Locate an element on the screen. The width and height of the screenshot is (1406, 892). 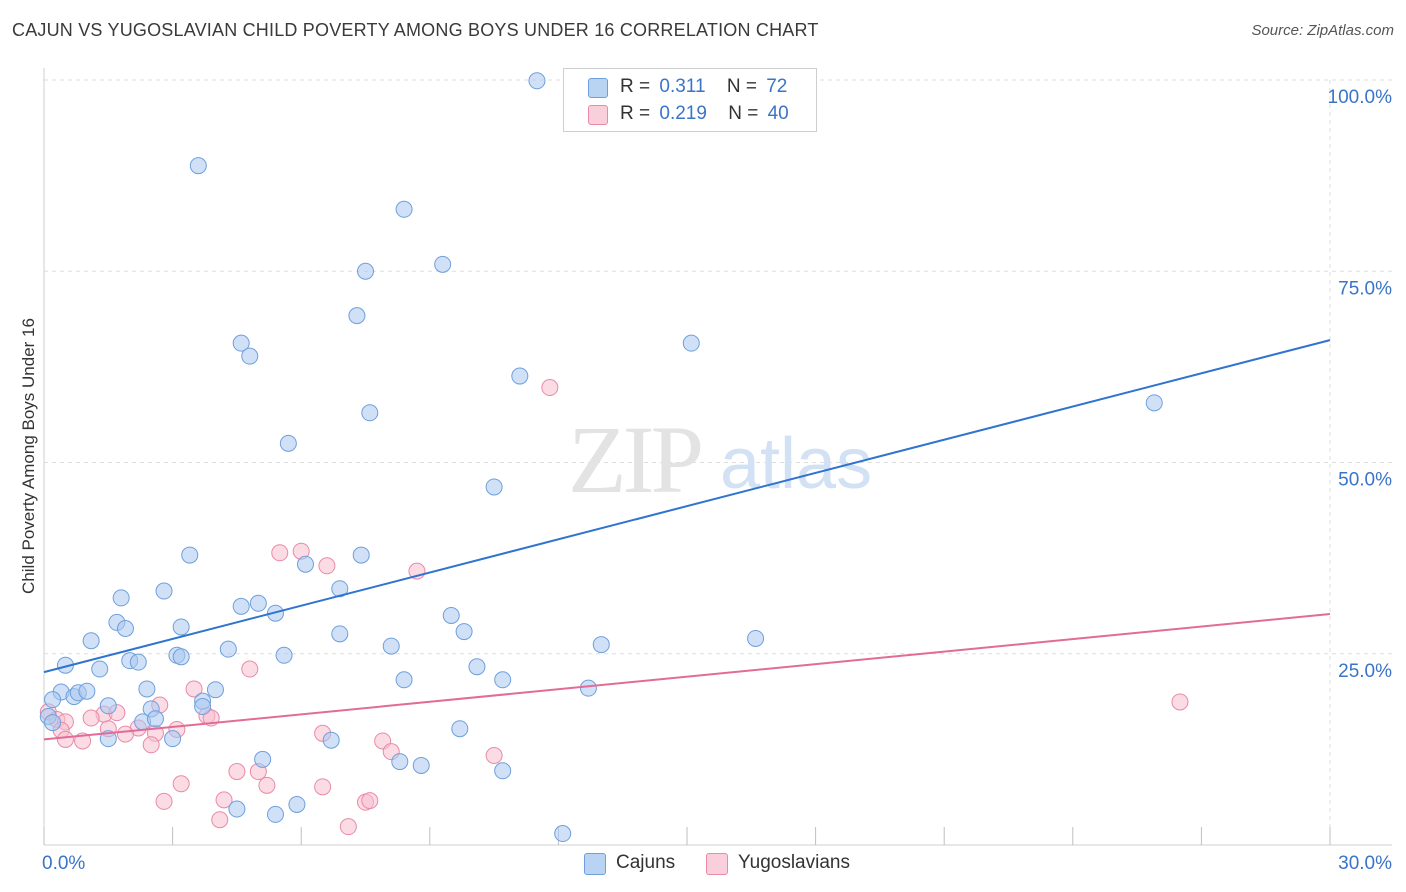
watermark-zip: ZIP is located at coordinates (634, 459).